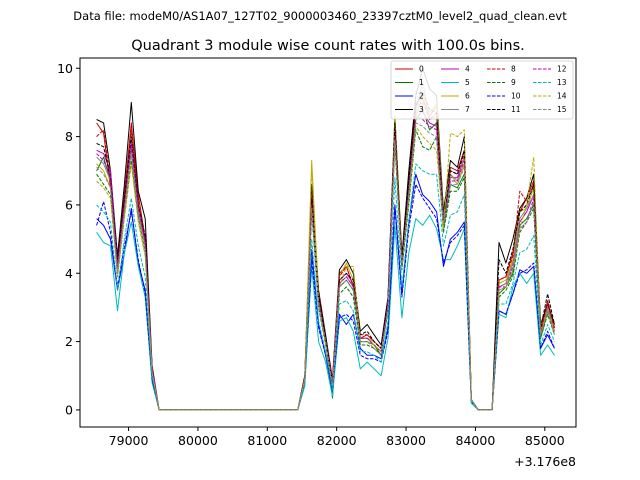 This screenshot has height=480, width=640. I want to click on legend-label-9: 9, so click(513, 82).